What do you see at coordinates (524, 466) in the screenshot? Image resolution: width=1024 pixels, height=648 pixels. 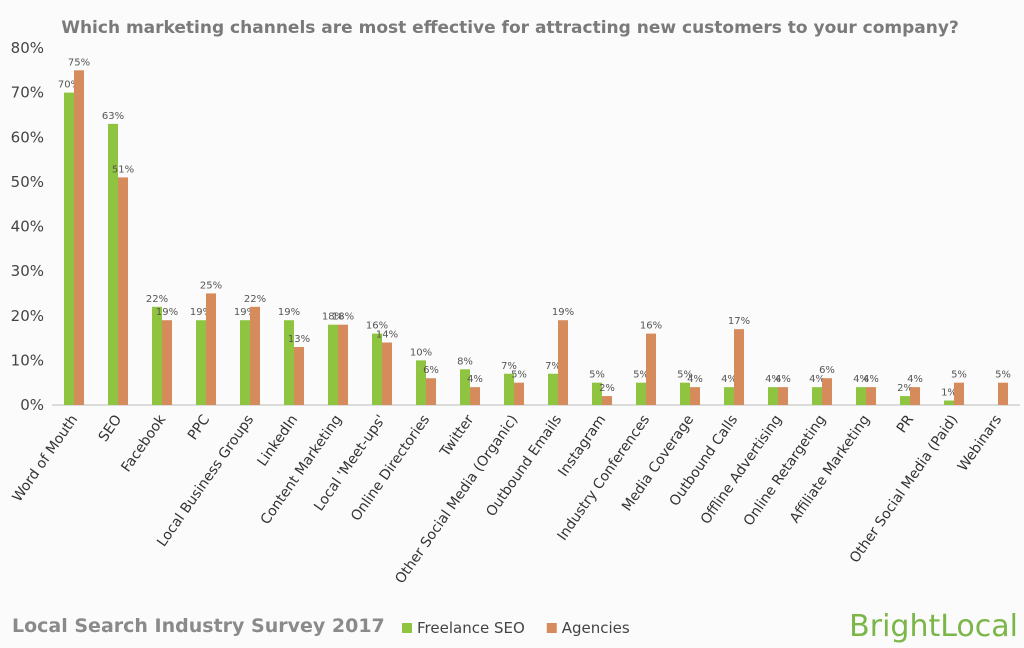 I see `x-tick-label: Outbound Emails` at bounding box center [524, 466].